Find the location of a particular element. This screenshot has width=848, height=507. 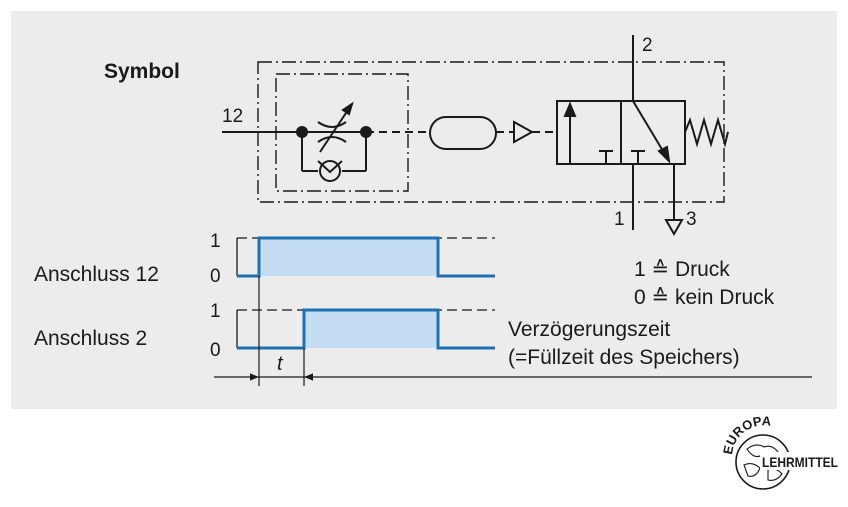

legend-no-pressure: 0 ≙ kein Druck is located at coordinates (704, 297).